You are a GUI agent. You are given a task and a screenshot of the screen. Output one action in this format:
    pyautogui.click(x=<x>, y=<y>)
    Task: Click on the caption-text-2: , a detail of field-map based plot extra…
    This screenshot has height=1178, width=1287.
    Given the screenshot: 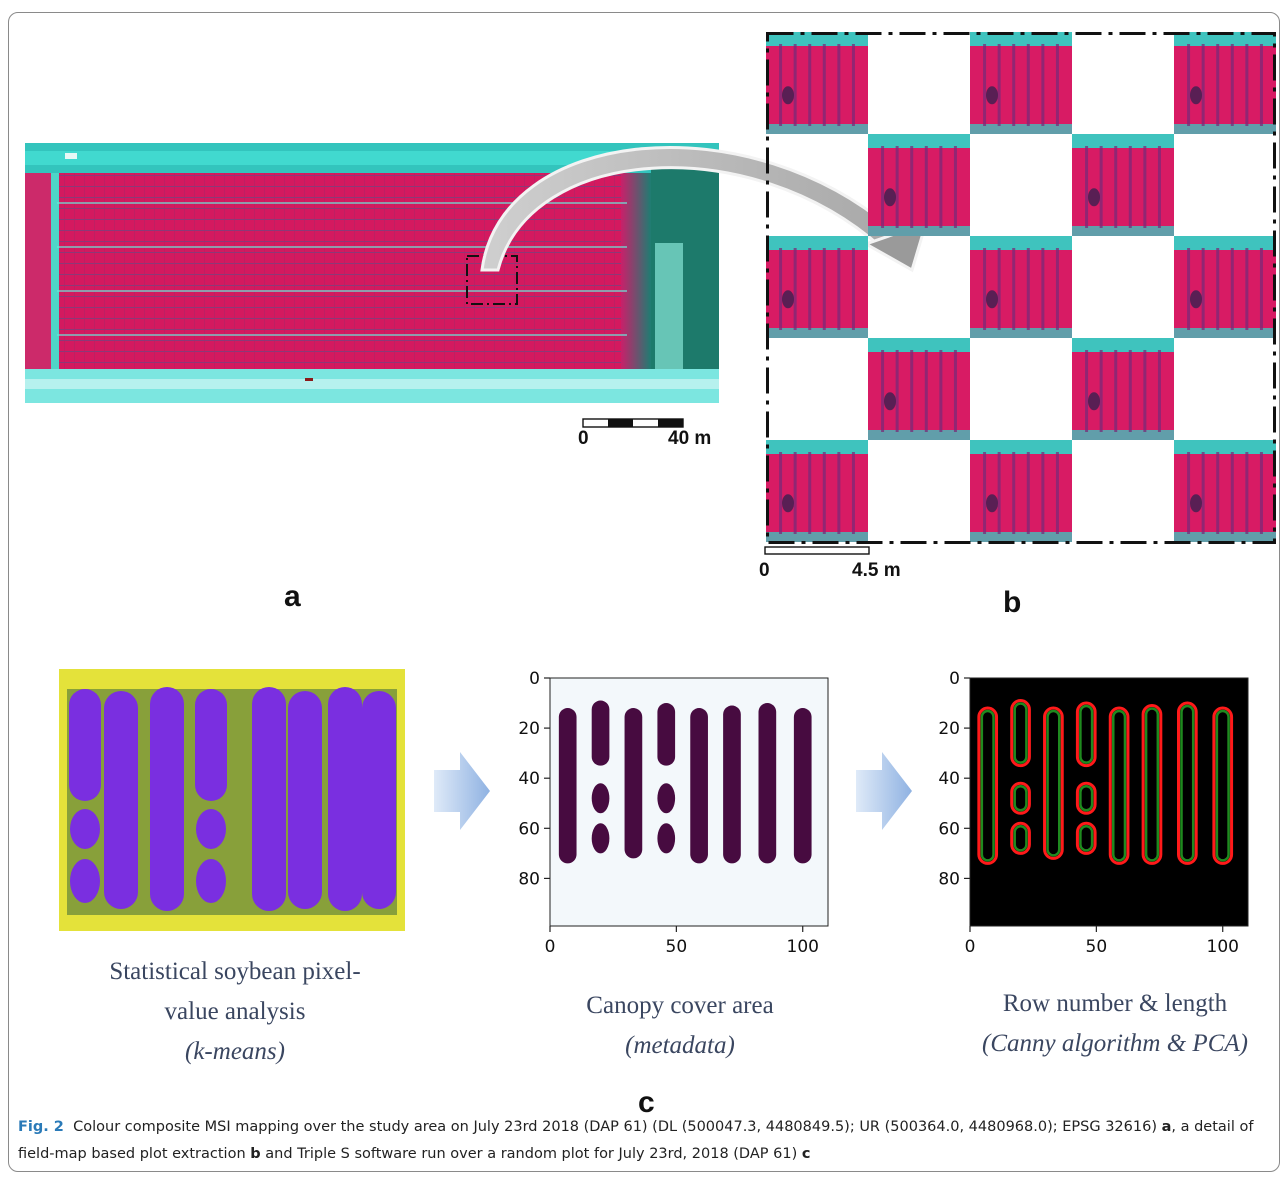 What is the action you would take?
    pyautogui.click(x=636, y=1140)
    